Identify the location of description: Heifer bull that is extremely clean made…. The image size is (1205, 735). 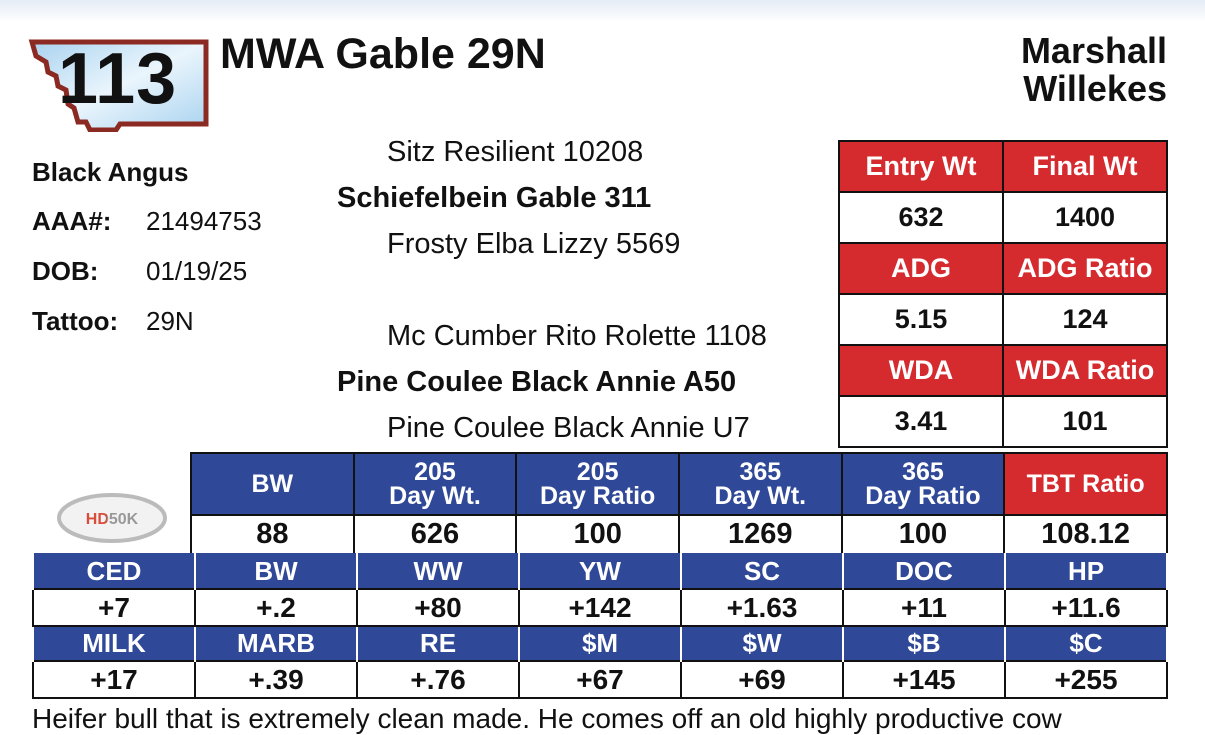
(547, 718).